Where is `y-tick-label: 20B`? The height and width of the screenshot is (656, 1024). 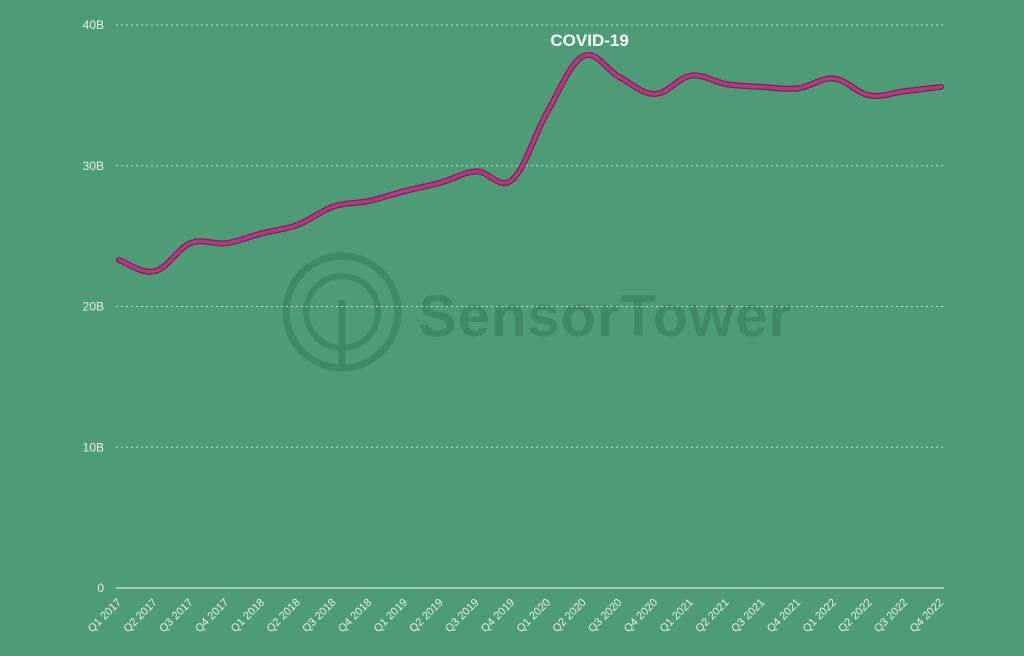 y-tick-label: 20B is located at coordinates (93, 307).